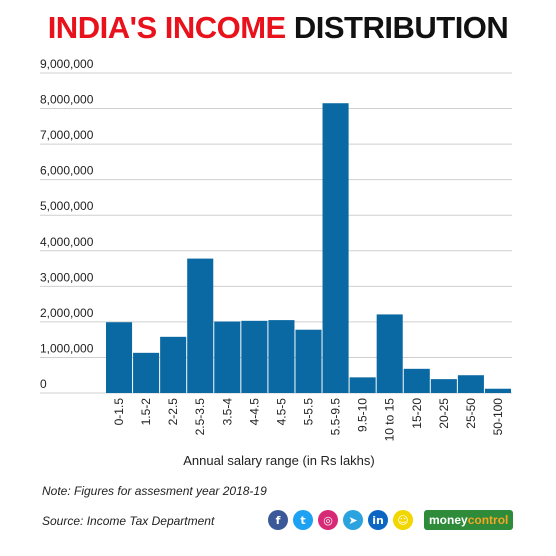 This screenshot has height=556, width=556. Describe the element at coordinates (67, 313) in the screenshot. I see `y-tick-label: 2,000,000` at that location.